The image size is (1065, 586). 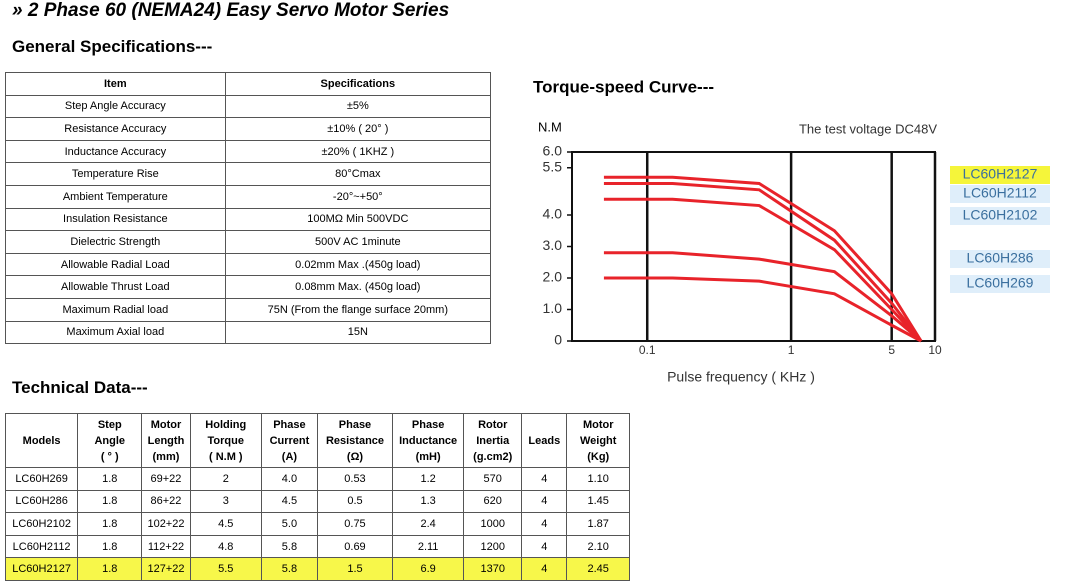 What do you see at coordinates (358, 174) in the screenshot?
I see `cell: 80°Cmax` at bounding box center [358, 174].